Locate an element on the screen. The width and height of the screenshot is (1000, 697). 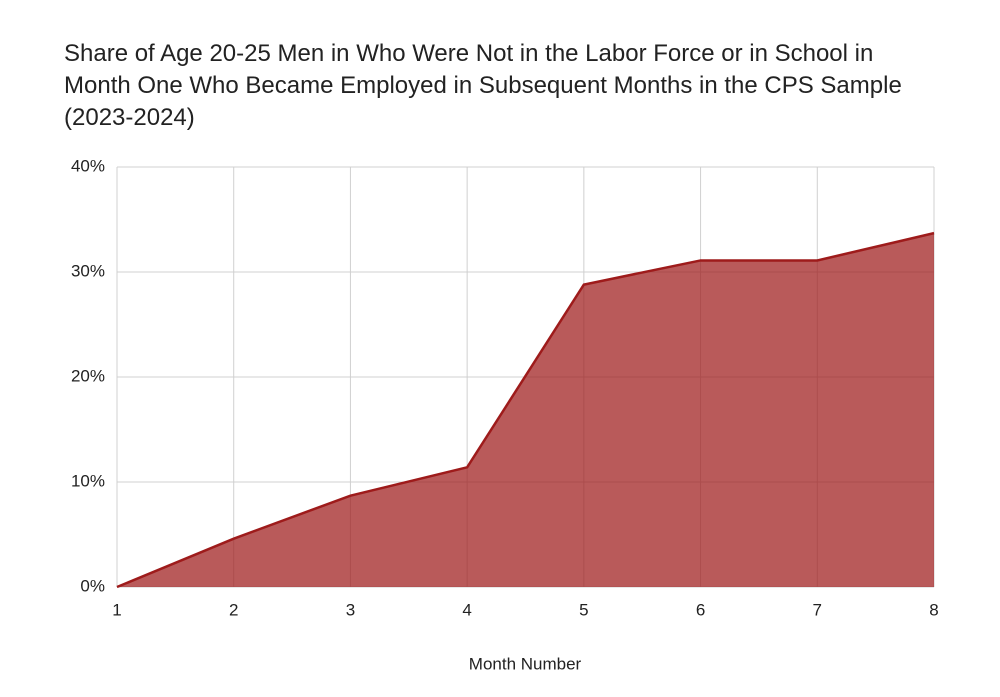
x-tick-label: 1 is located at coordinates (116, 609).